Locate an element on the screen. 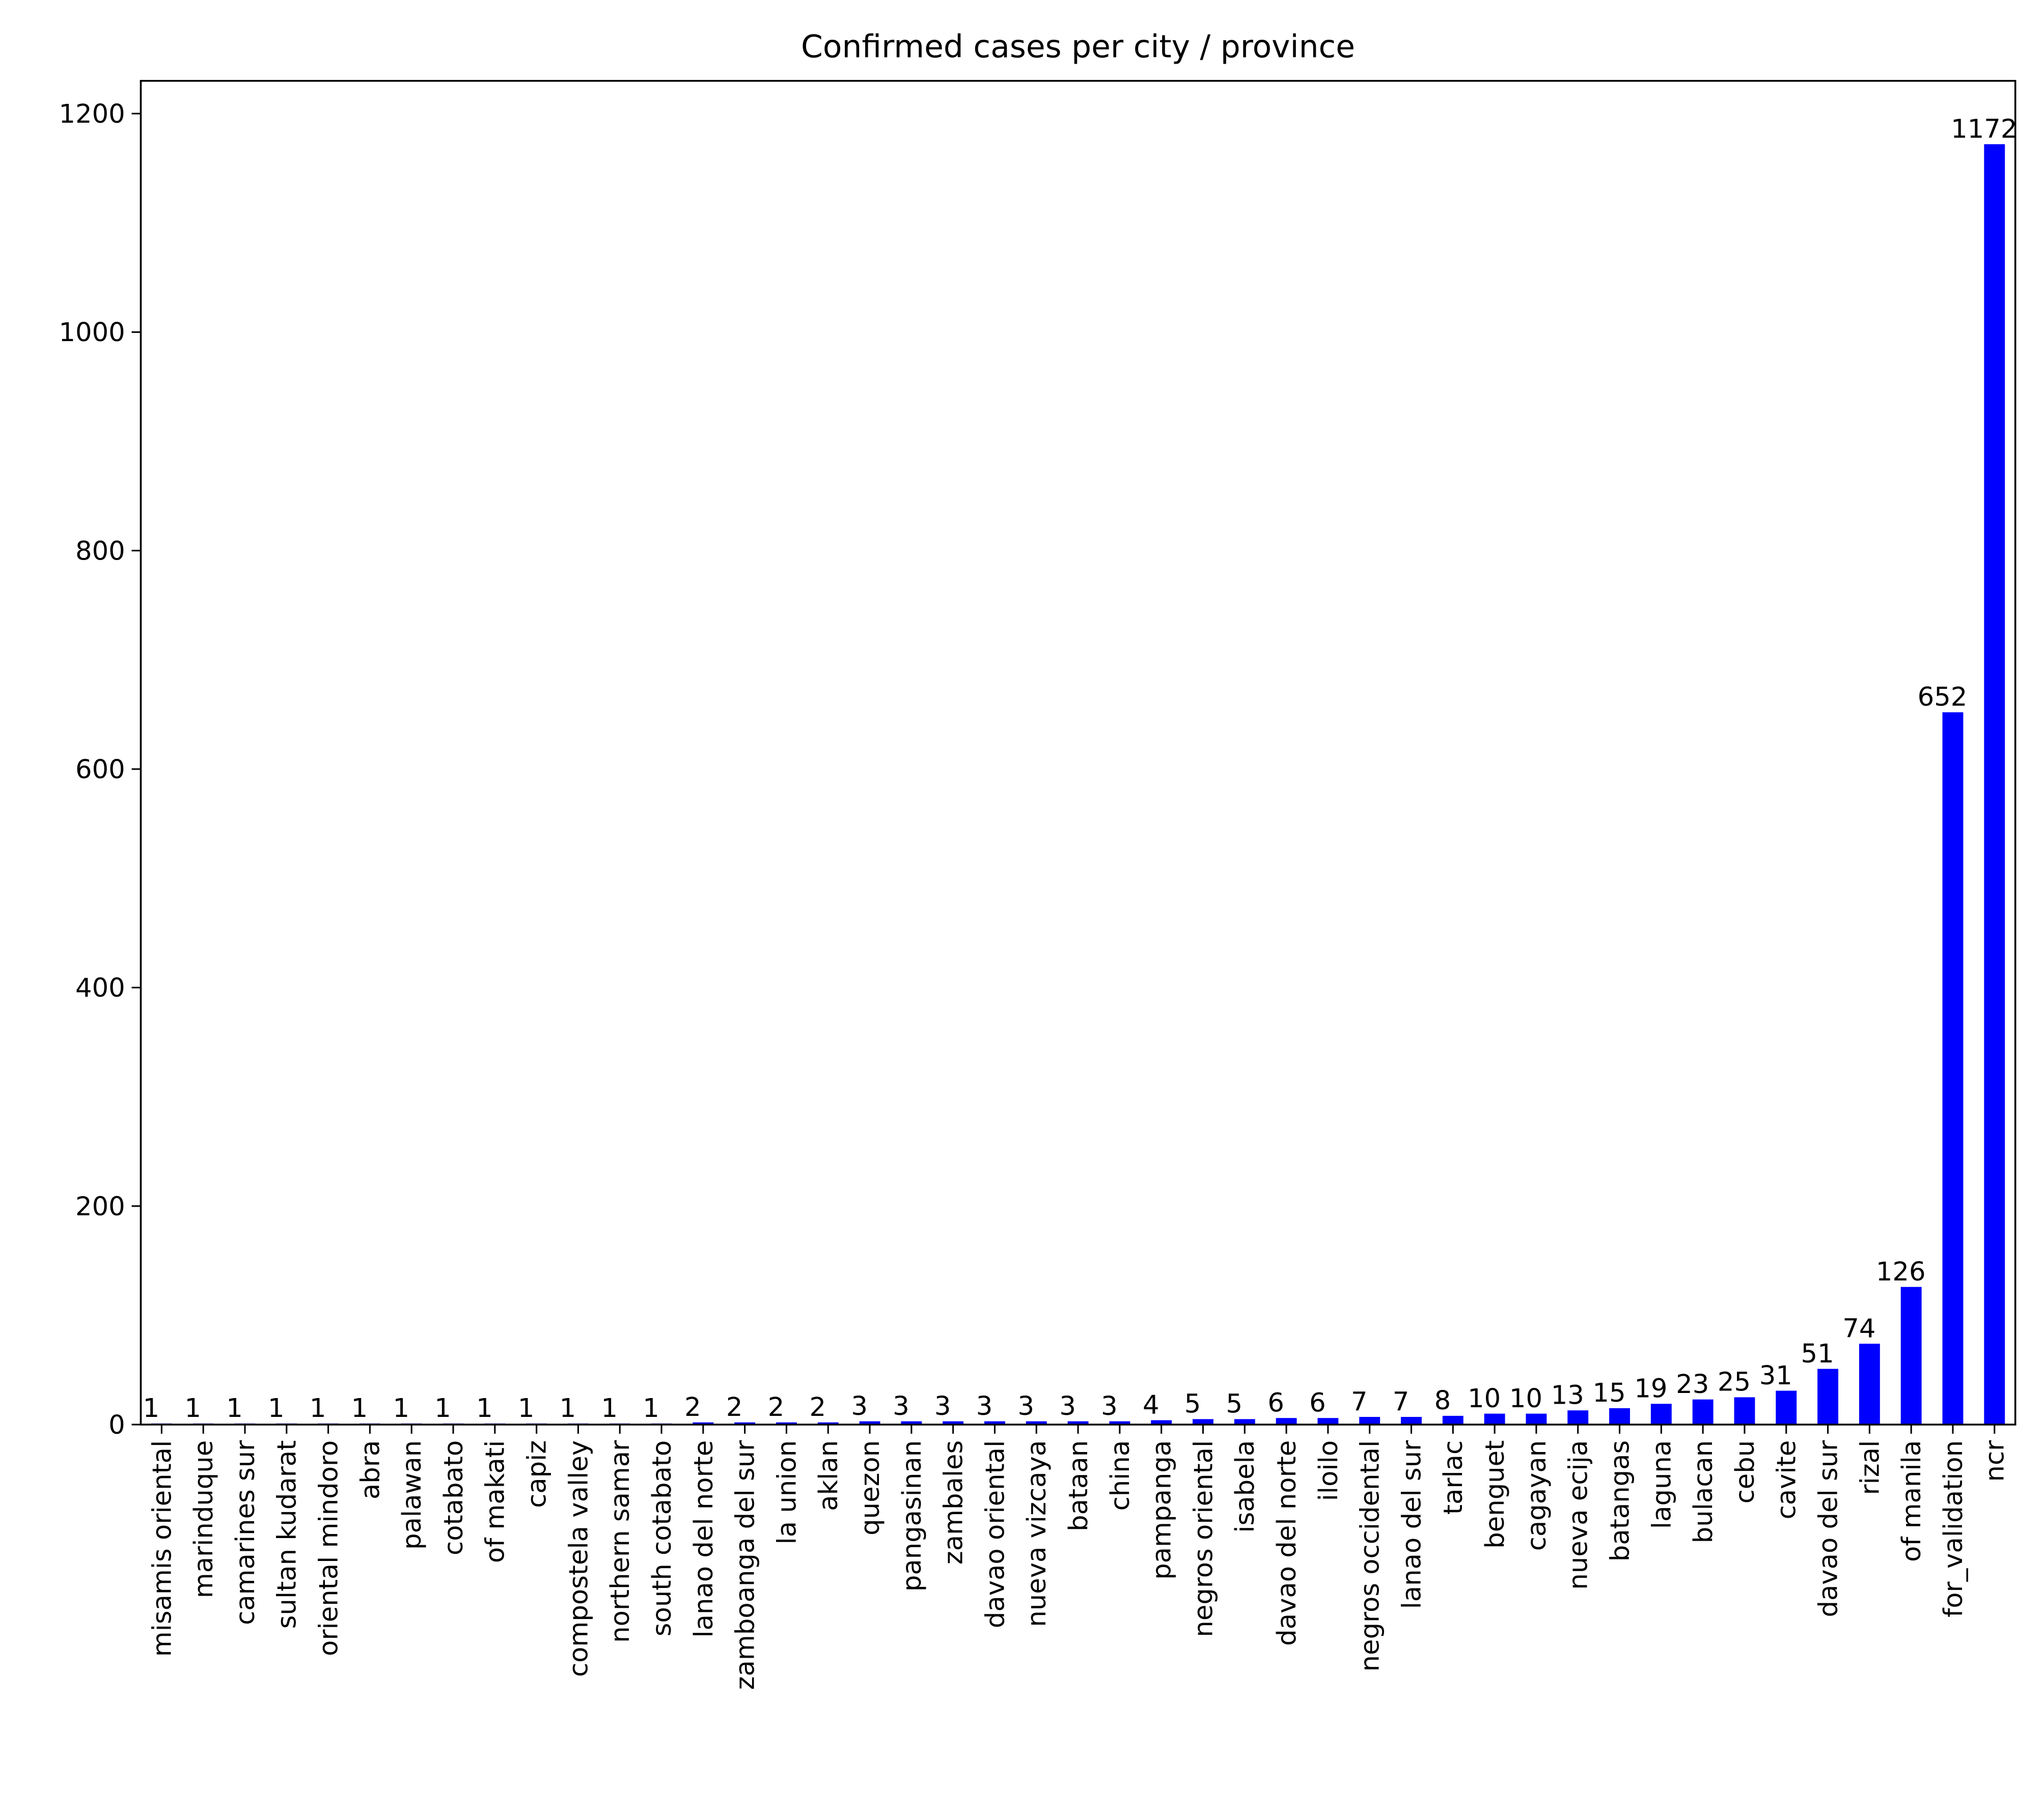 Image resolution: width=2044 pixels, height=1813 pixels. x-tick-label: davao oriental is located at coordinates (995, 1534).